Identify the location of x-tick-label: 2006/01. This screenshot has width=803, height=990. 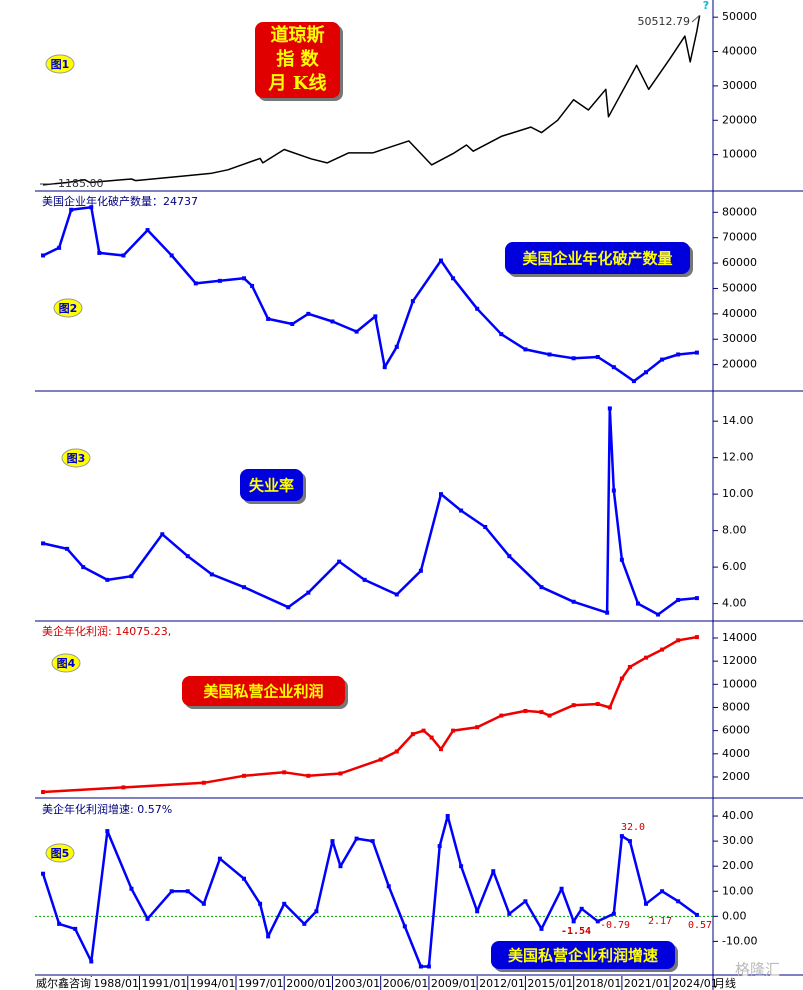
(406, 983).